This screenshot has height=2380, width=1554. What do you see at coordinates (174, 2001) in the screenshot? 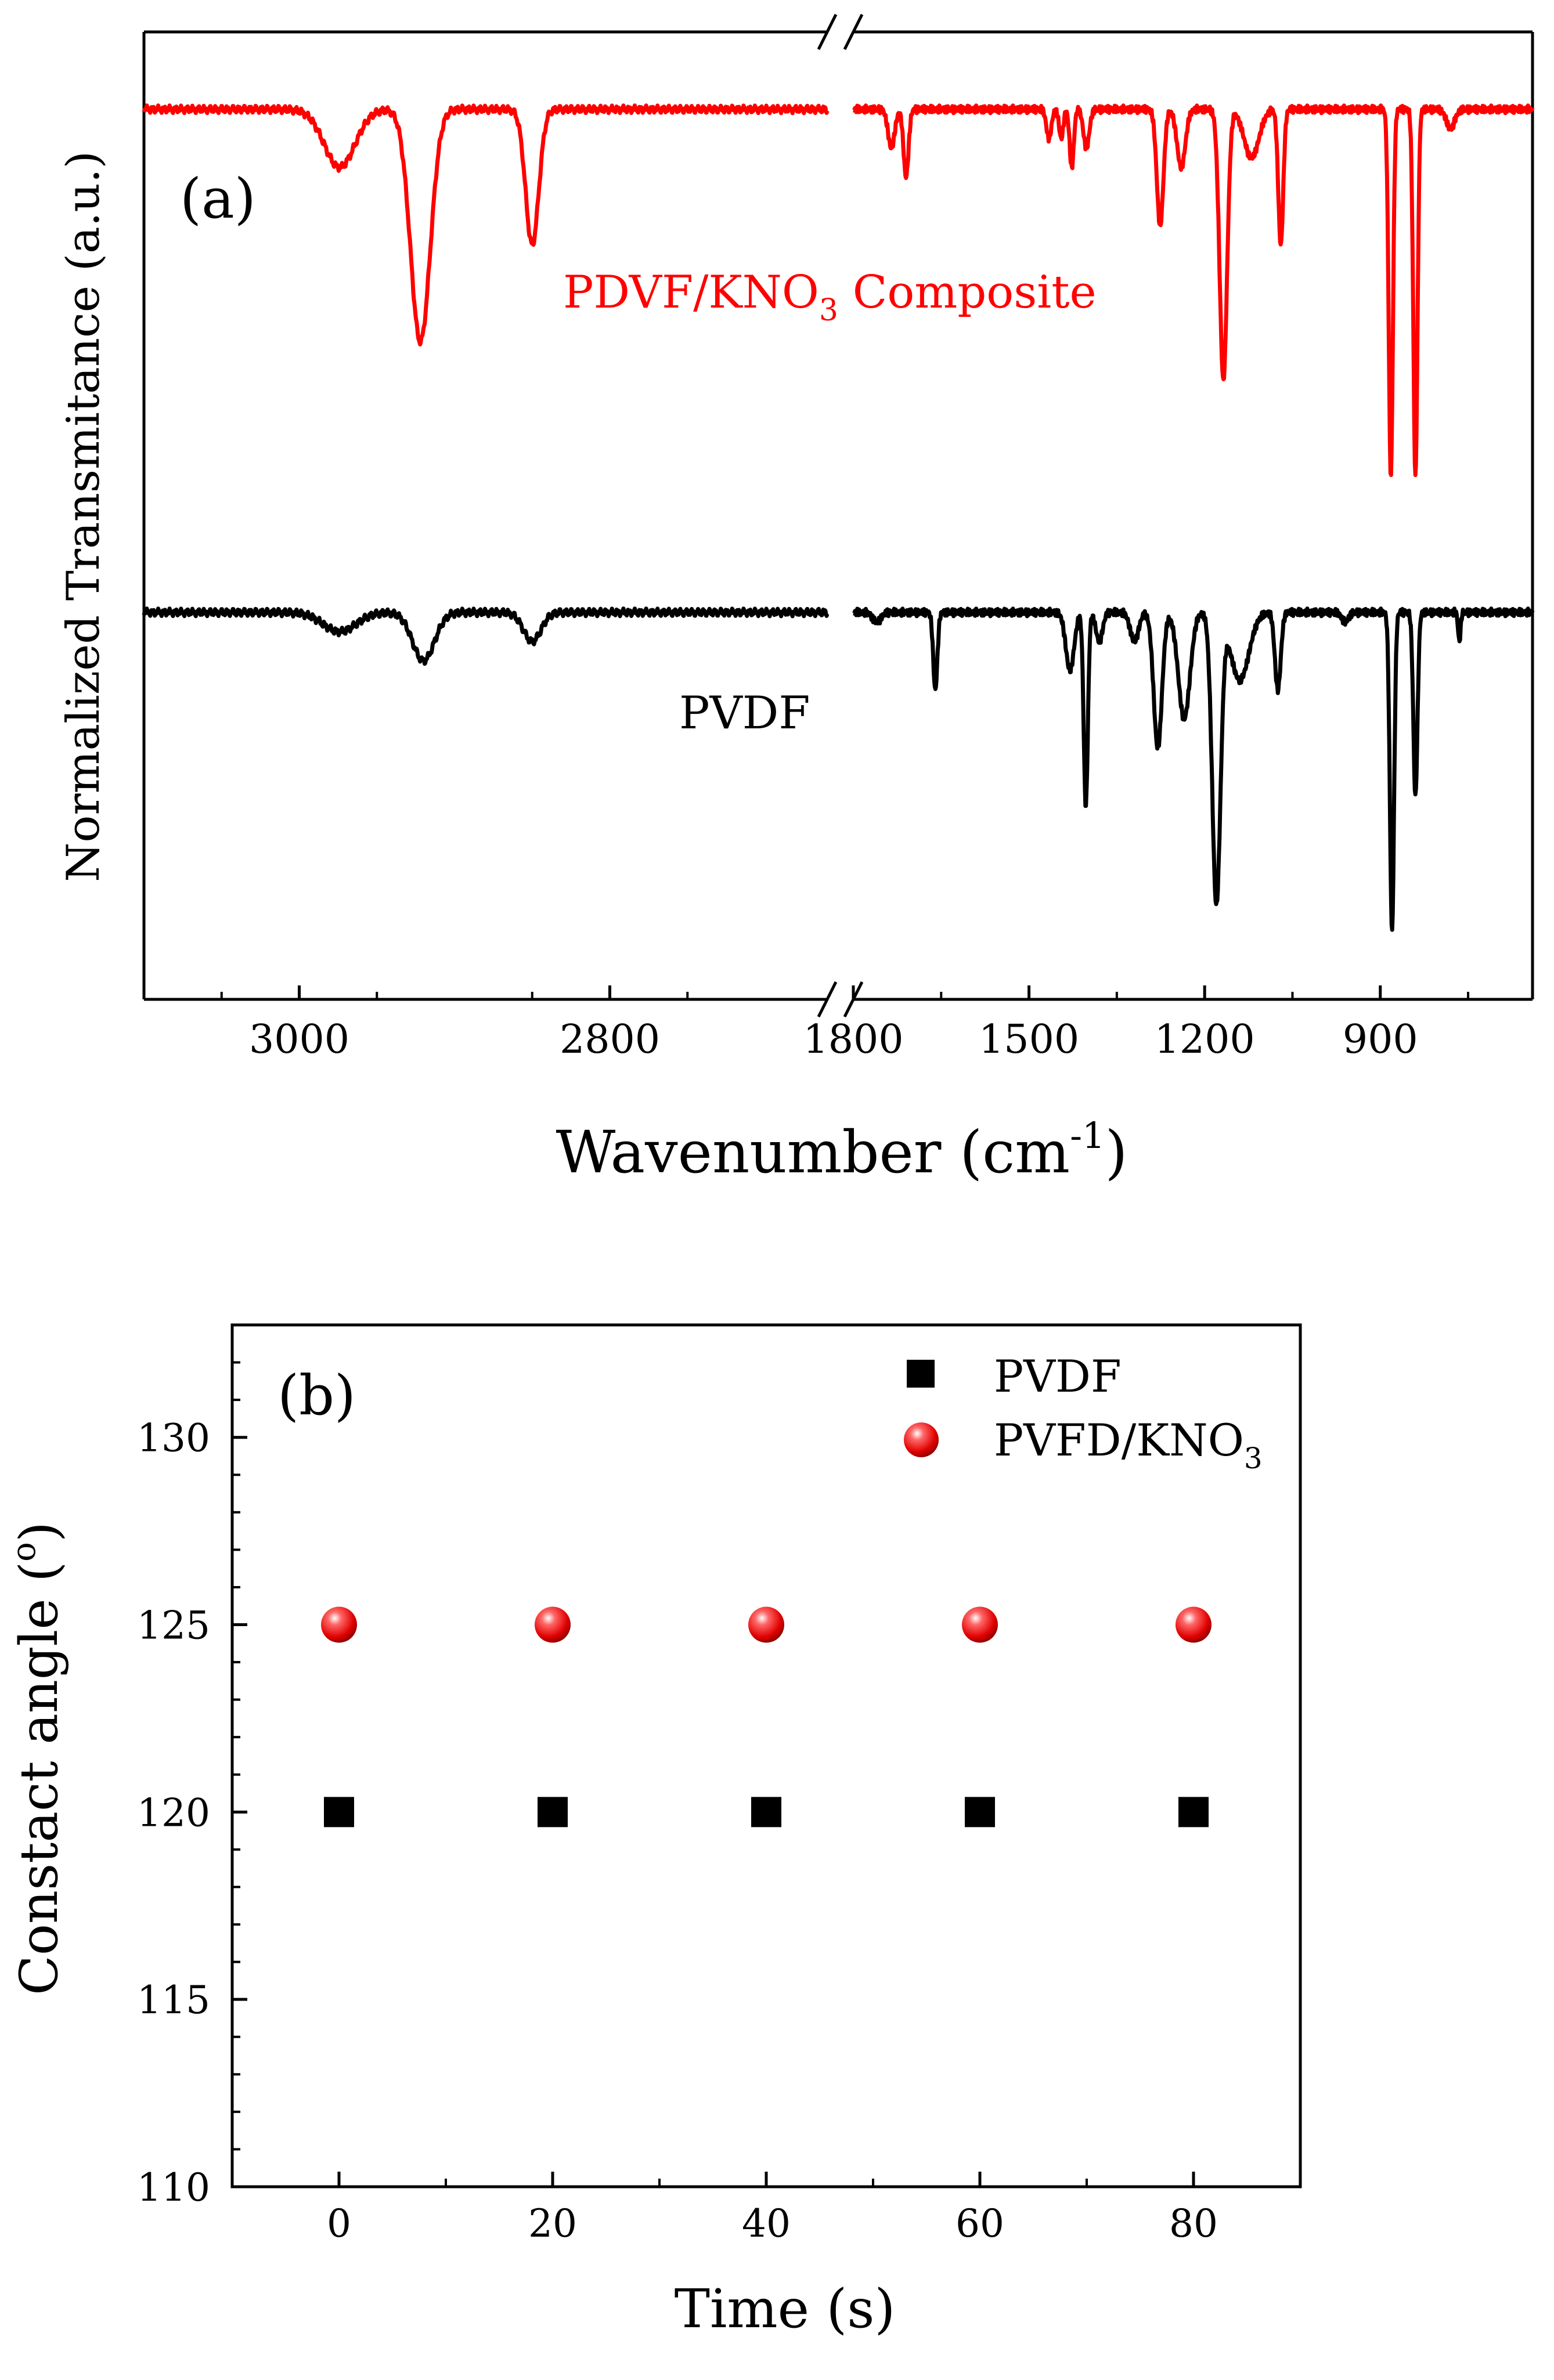
I see `panel-b-y-tick-label: 115` at bounding box center [174, 2001].